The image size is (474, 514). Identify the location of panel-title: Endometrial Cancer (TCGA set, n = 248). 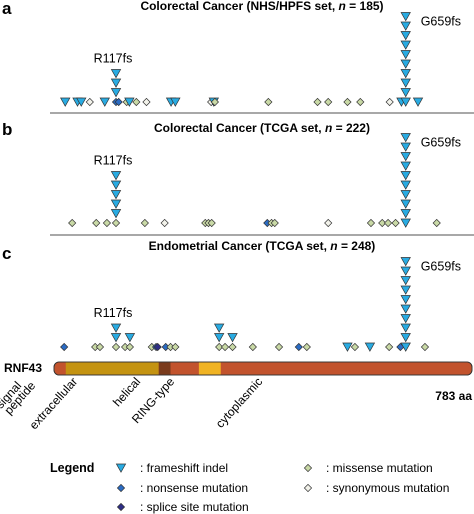
(262, 246).